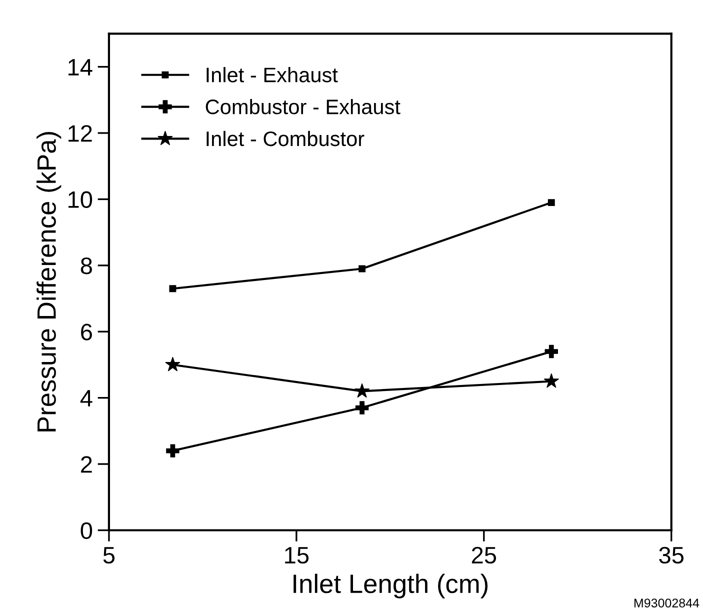 The image size is (703, 613). What do you see at coordinates (272, 74) in the screenshot?
I see `legend-label: Inlet - Exhaust` at bounding box center [272, 74].